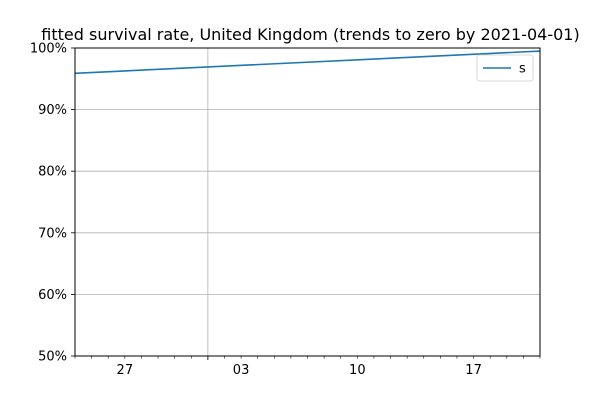  Describe the element at coordinates (522, 69) in the screenshot. I see `legend-label: s` at that location.